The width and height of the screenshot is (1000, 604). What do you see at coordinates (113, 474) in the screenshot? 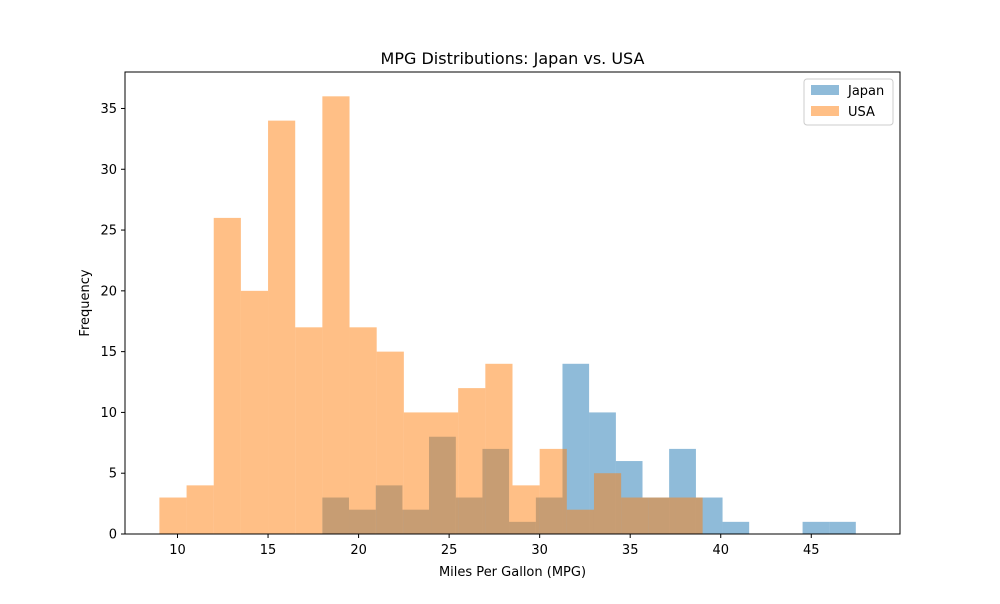
I see `y-tick-label-5: 5` at bounding box center [113, 474].